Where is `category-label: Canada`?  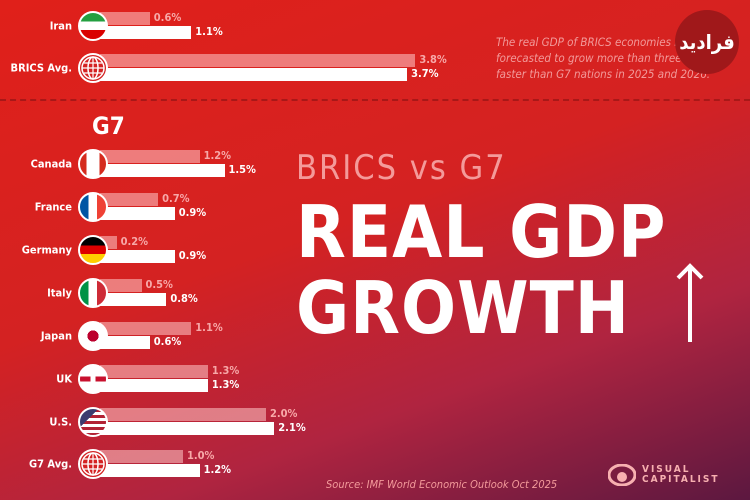 category-label: Canada is located at coordinates (51, 164).